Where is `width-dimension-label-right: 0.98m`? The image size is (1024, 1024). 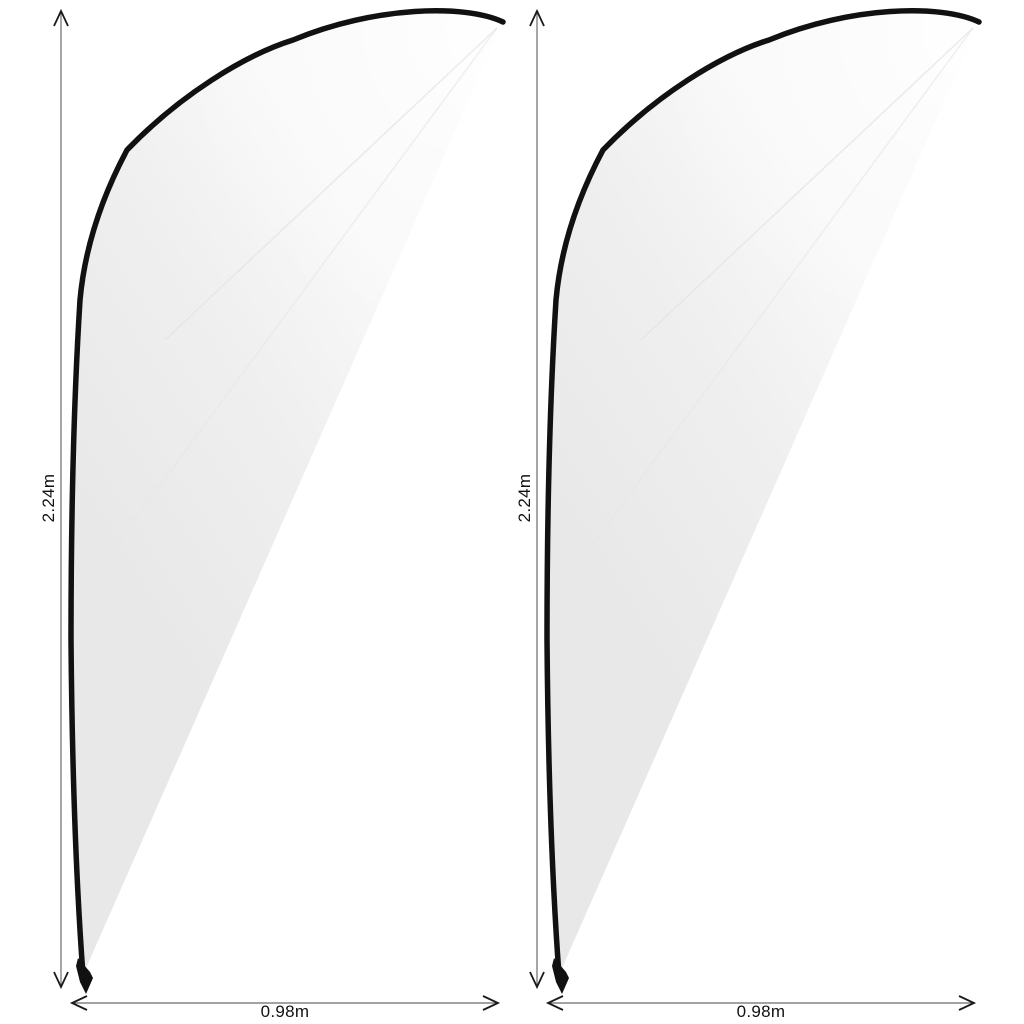 width-dimension-label-right: 0.98m is located at coordinates (761, 1011).